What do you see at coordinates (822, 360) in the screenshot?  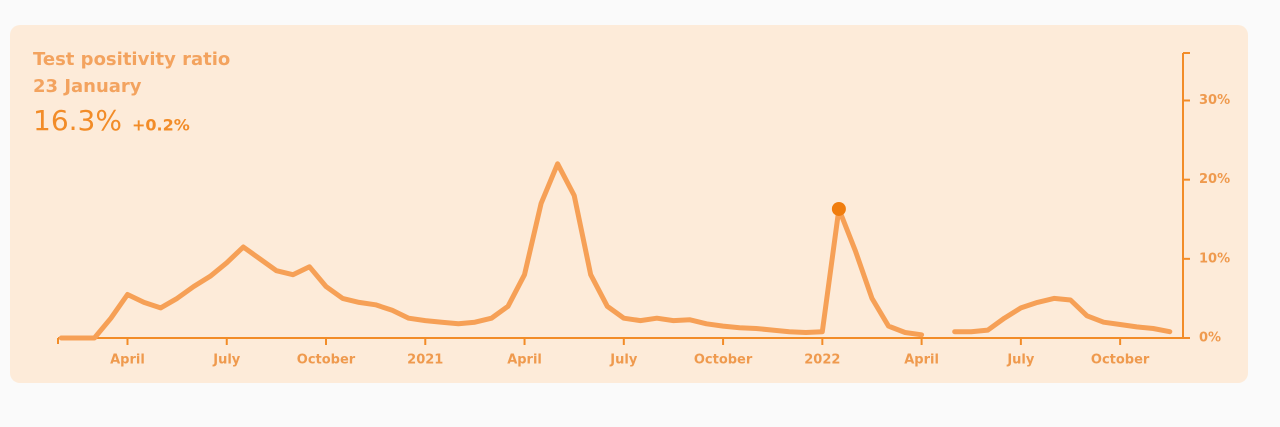 I see `x-tick-label: 2022` at bounding box center [822, 360].